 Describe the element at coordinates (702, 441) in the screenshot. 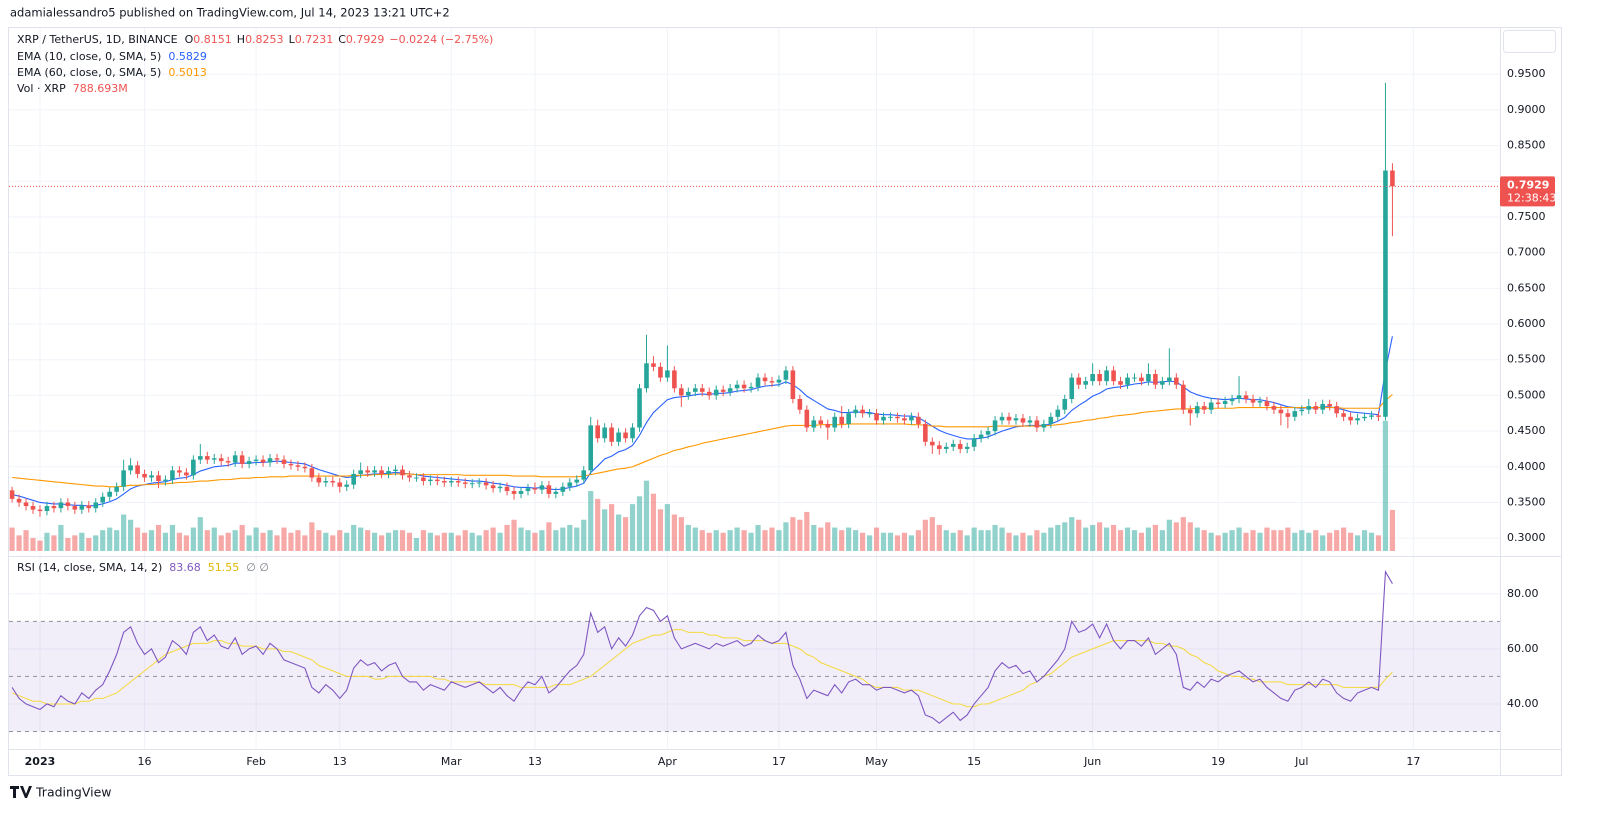

I see `ema-line` at that location.